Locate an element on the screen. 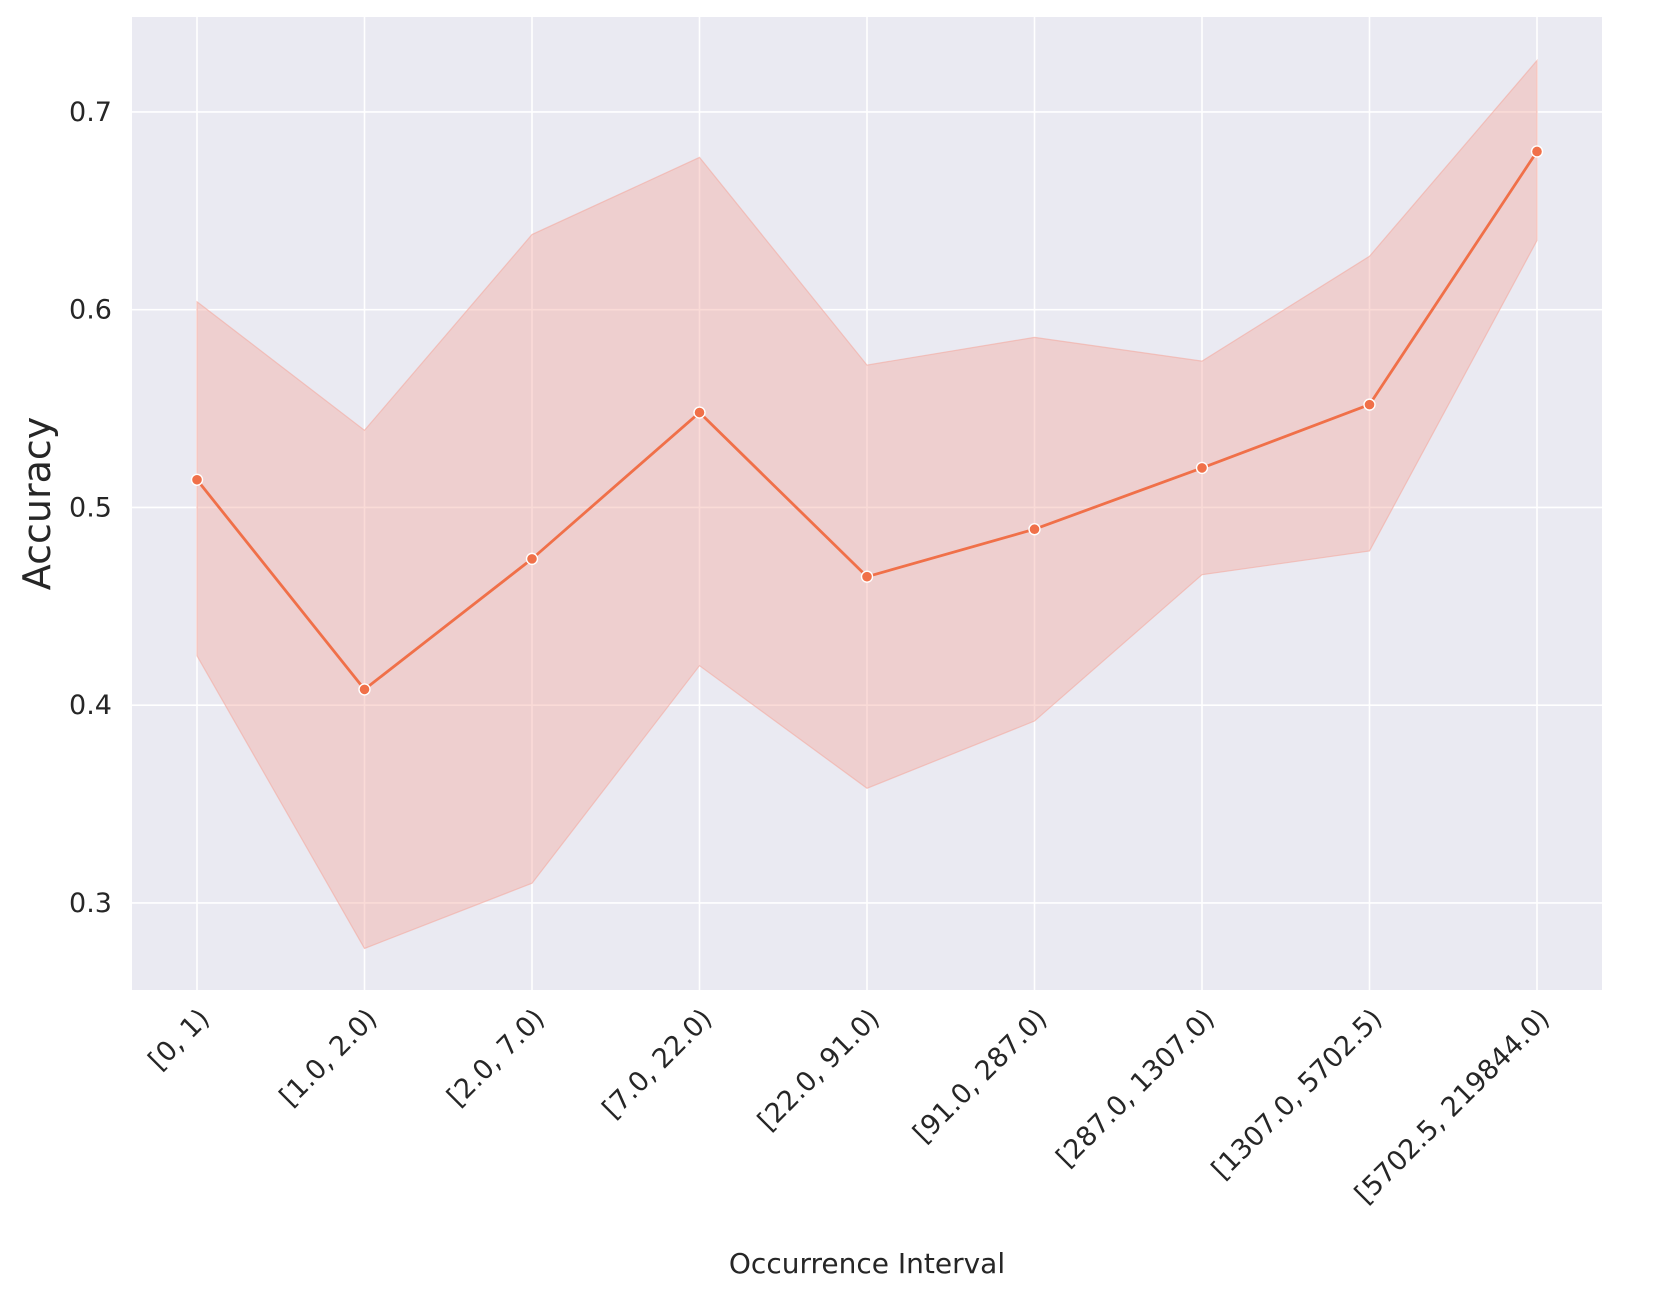 This screenshot has height=1291, width=1661. y-axis-title: Accuracy is located at coordinates (37, 504).